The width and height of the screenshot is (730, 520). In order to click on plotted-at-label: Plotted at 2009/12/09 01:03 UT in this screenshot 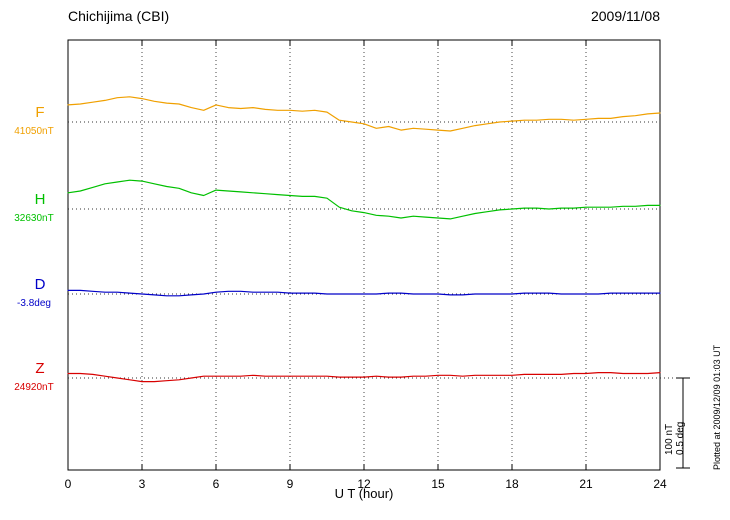, I will do `click(717, 407)`.